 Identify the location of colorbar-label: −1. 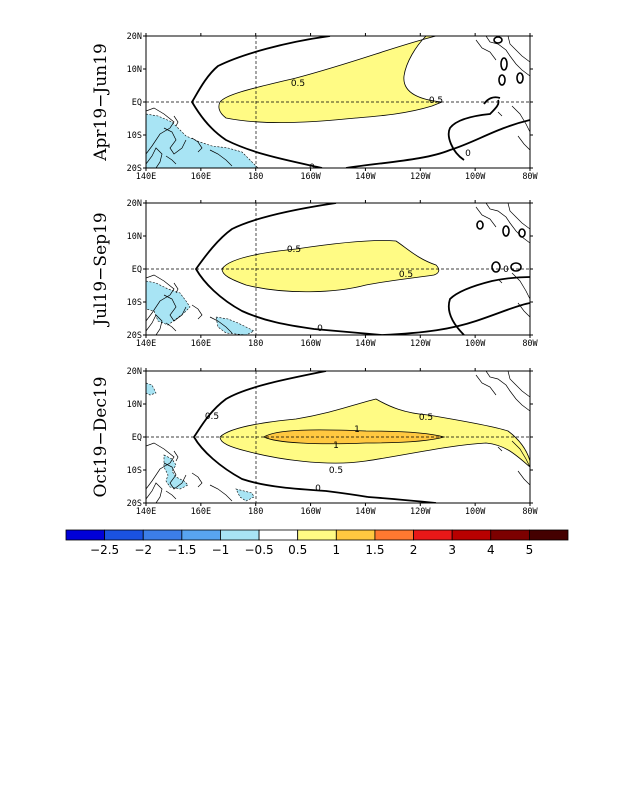
(221, 550).